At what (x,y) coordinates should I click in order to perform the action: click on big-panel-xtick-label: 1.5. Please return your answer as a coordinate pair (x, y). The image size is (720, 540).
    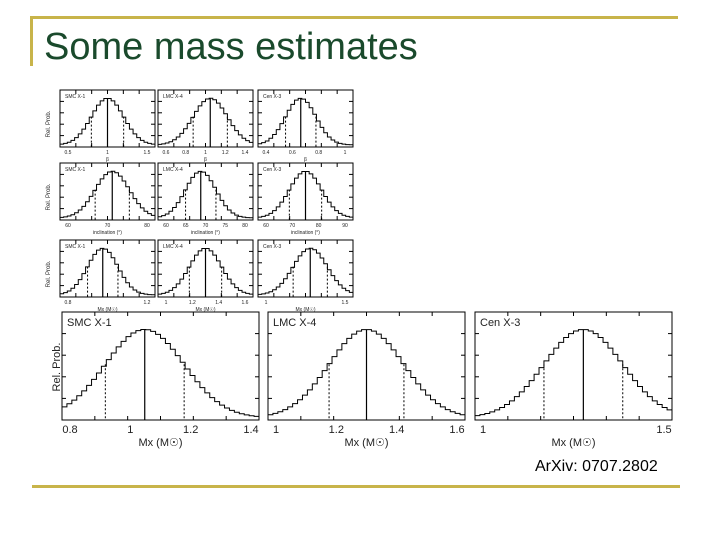
    Looking at the image, I should click on (663, 430).